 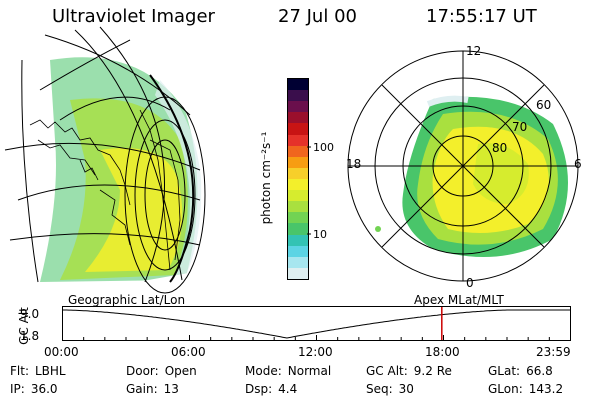 I want to click on status-value: 30, so click(x=406, y=389).